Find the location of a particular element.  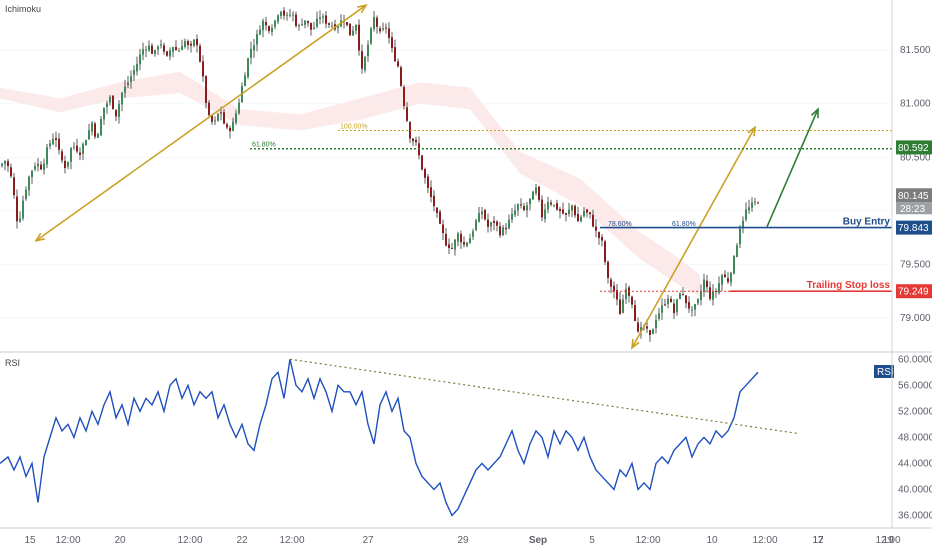

price-badge-text: 79.249 is located at coordinates (913, 292).